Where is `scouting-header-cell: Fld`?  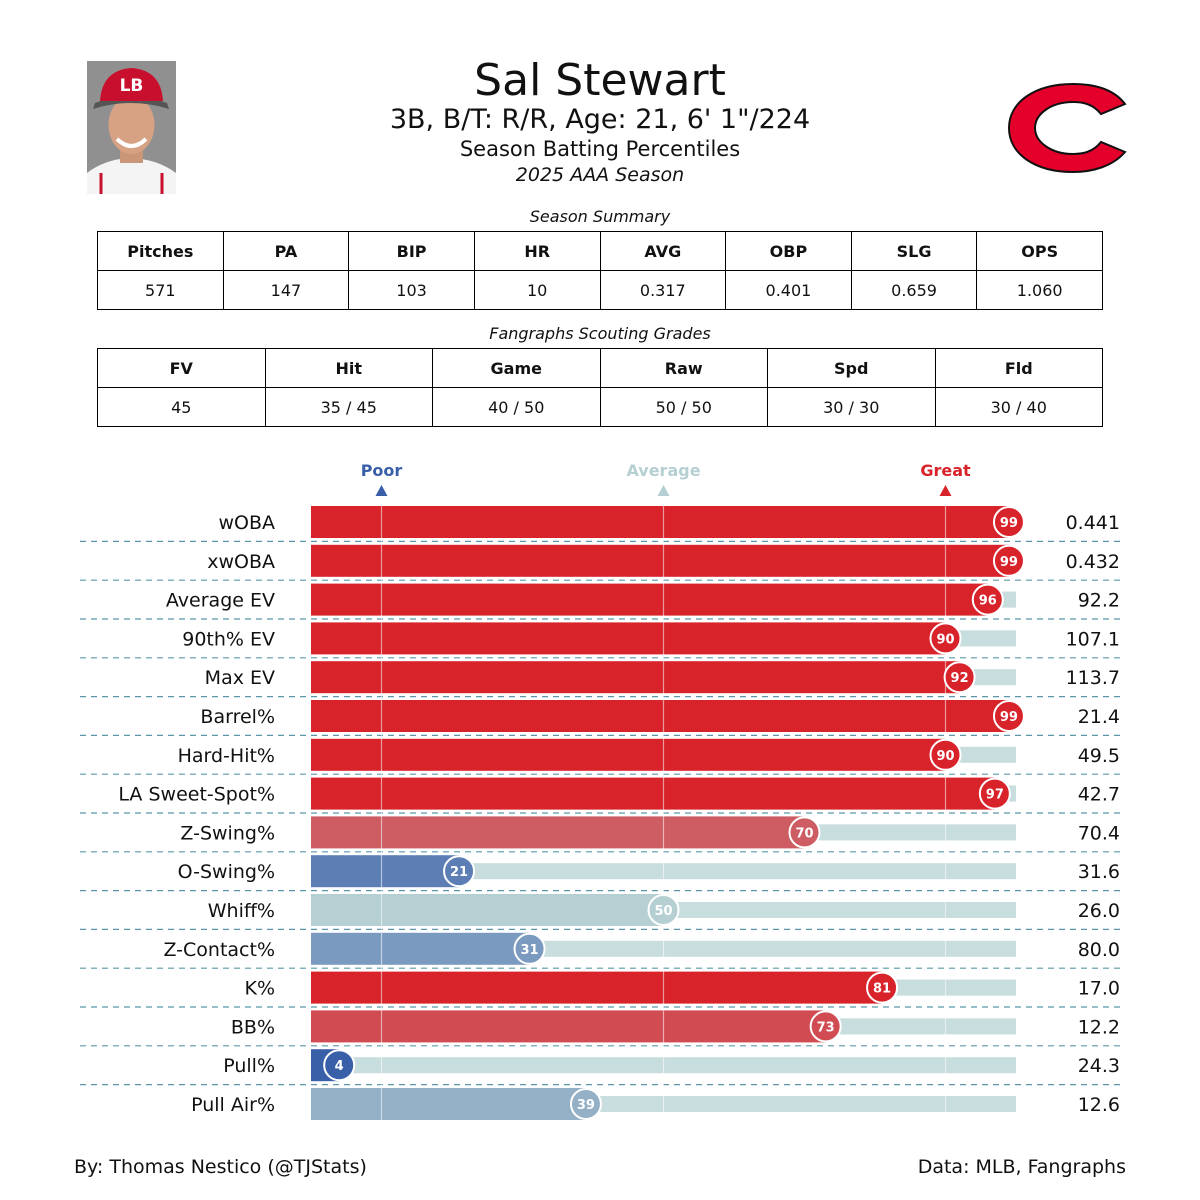 scouting-header-cell: Fld is located at coordinates (1018, 368).